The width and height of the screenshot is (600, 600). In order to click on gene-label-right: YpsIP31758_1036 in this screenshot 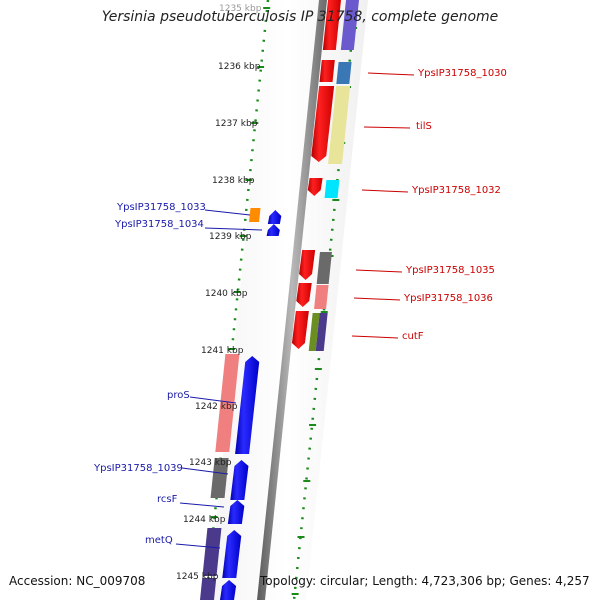, I will do `click(448, 298)`.